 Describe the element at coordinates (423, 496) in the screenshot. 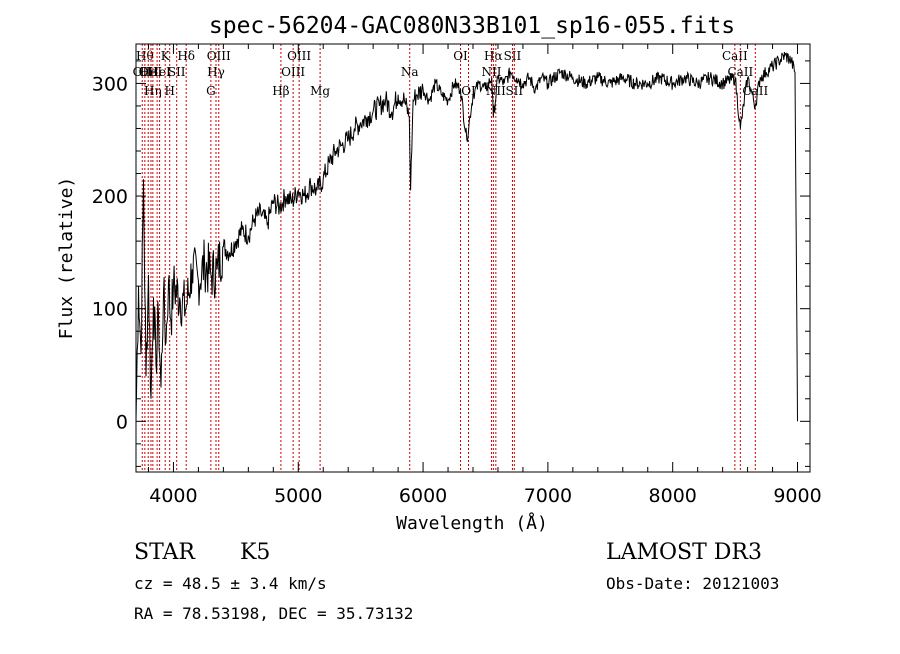

I see `x-tick-label: 6000` at that location.